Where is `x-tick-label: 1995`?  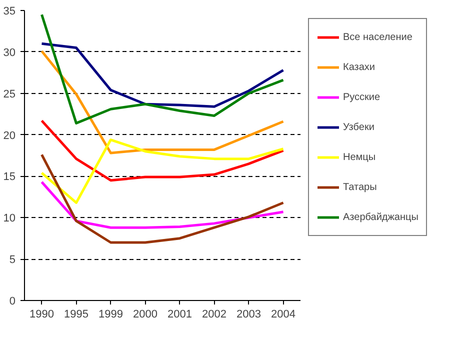 x-tick-label: 1995 is located at coordinates (76, 314).